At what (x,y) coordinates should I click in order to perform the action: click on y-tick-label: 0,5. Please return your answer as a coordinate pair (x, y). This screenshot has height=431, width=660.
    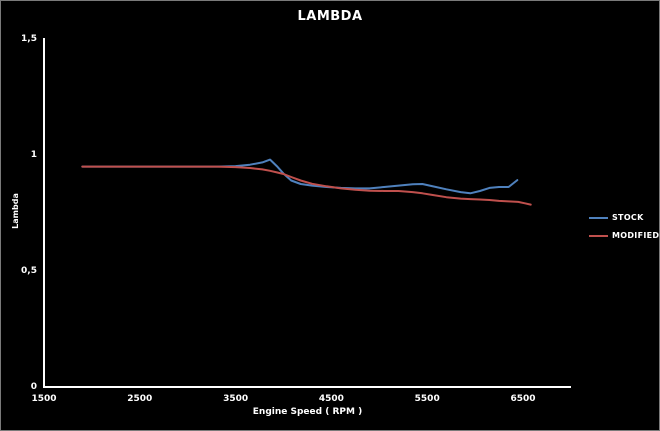
    Looking at the image, I should click on (29, 271).